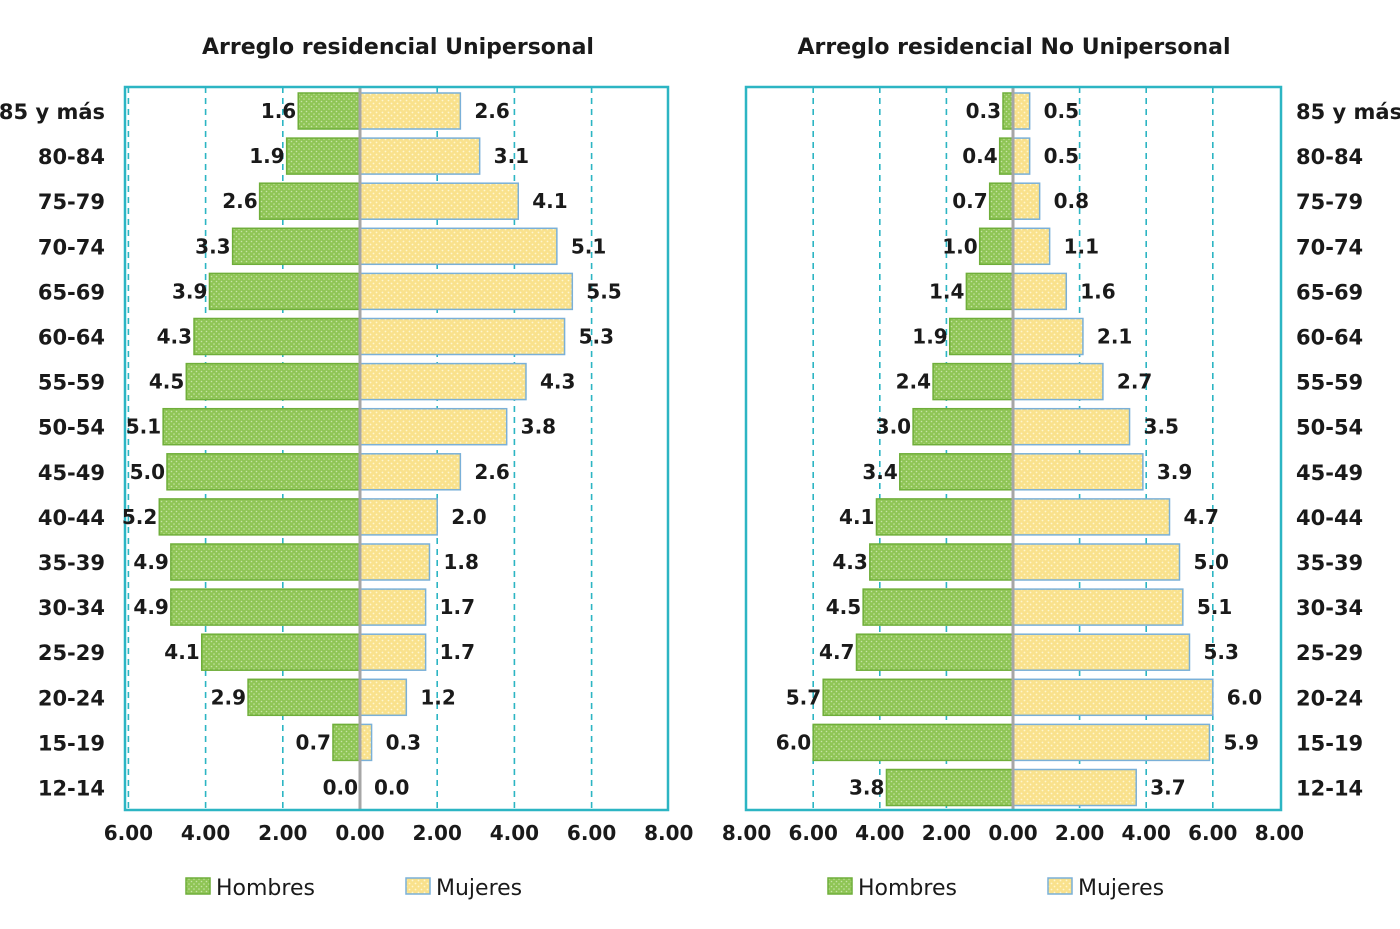  I want to click on age-label: 45-49, so click(71, 473).